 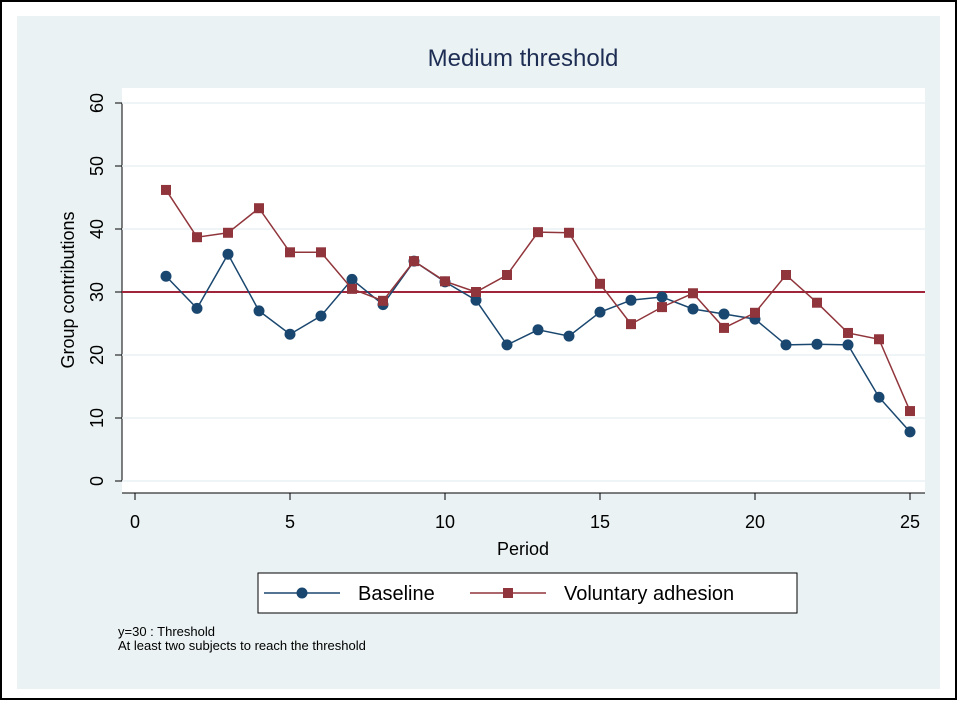 I want to click on legend-label: Voluntary adhesion, so click(x=649, y=594).